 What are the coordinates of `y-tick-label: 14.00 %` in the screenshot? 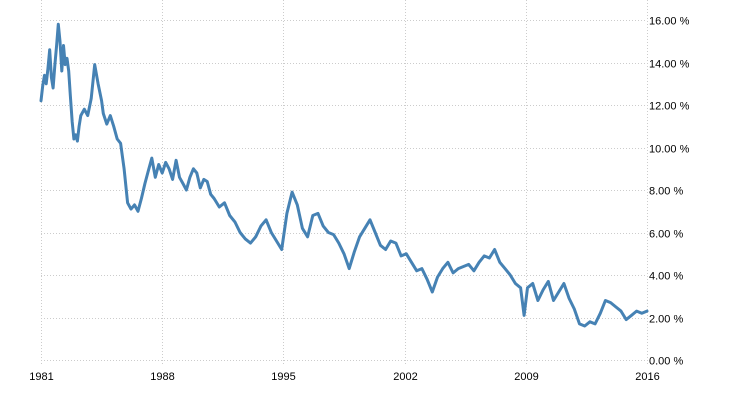 It's located at (669, 65).